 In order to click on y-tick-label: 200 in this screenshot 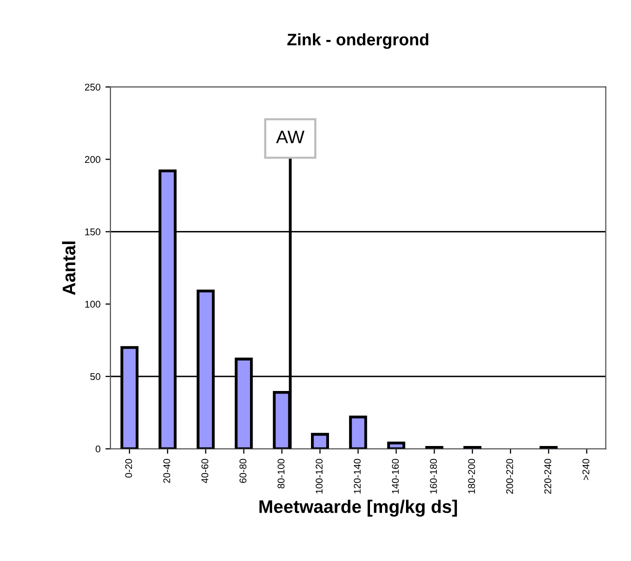, I will do `click(92, 159)`.